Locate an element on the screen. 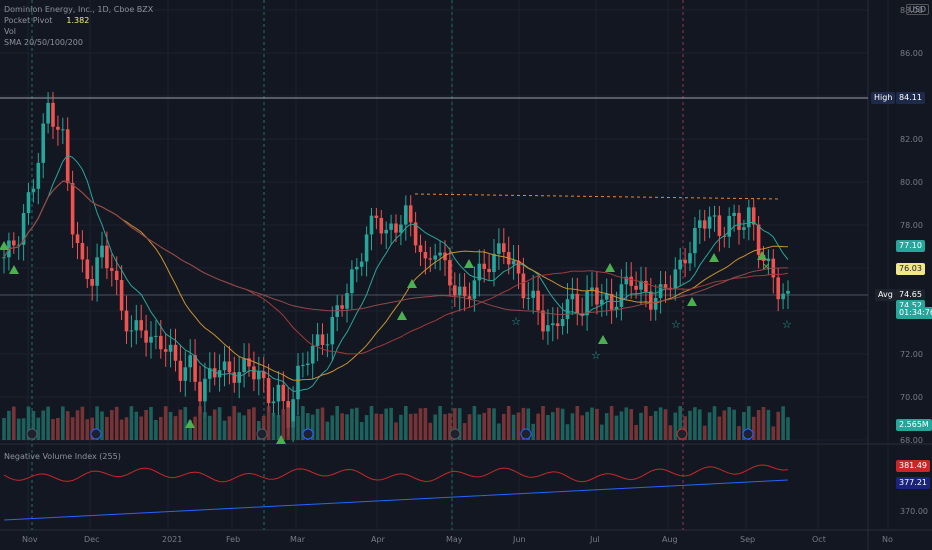  volume-tag: 2.565M is located at coordinates (914, 425).